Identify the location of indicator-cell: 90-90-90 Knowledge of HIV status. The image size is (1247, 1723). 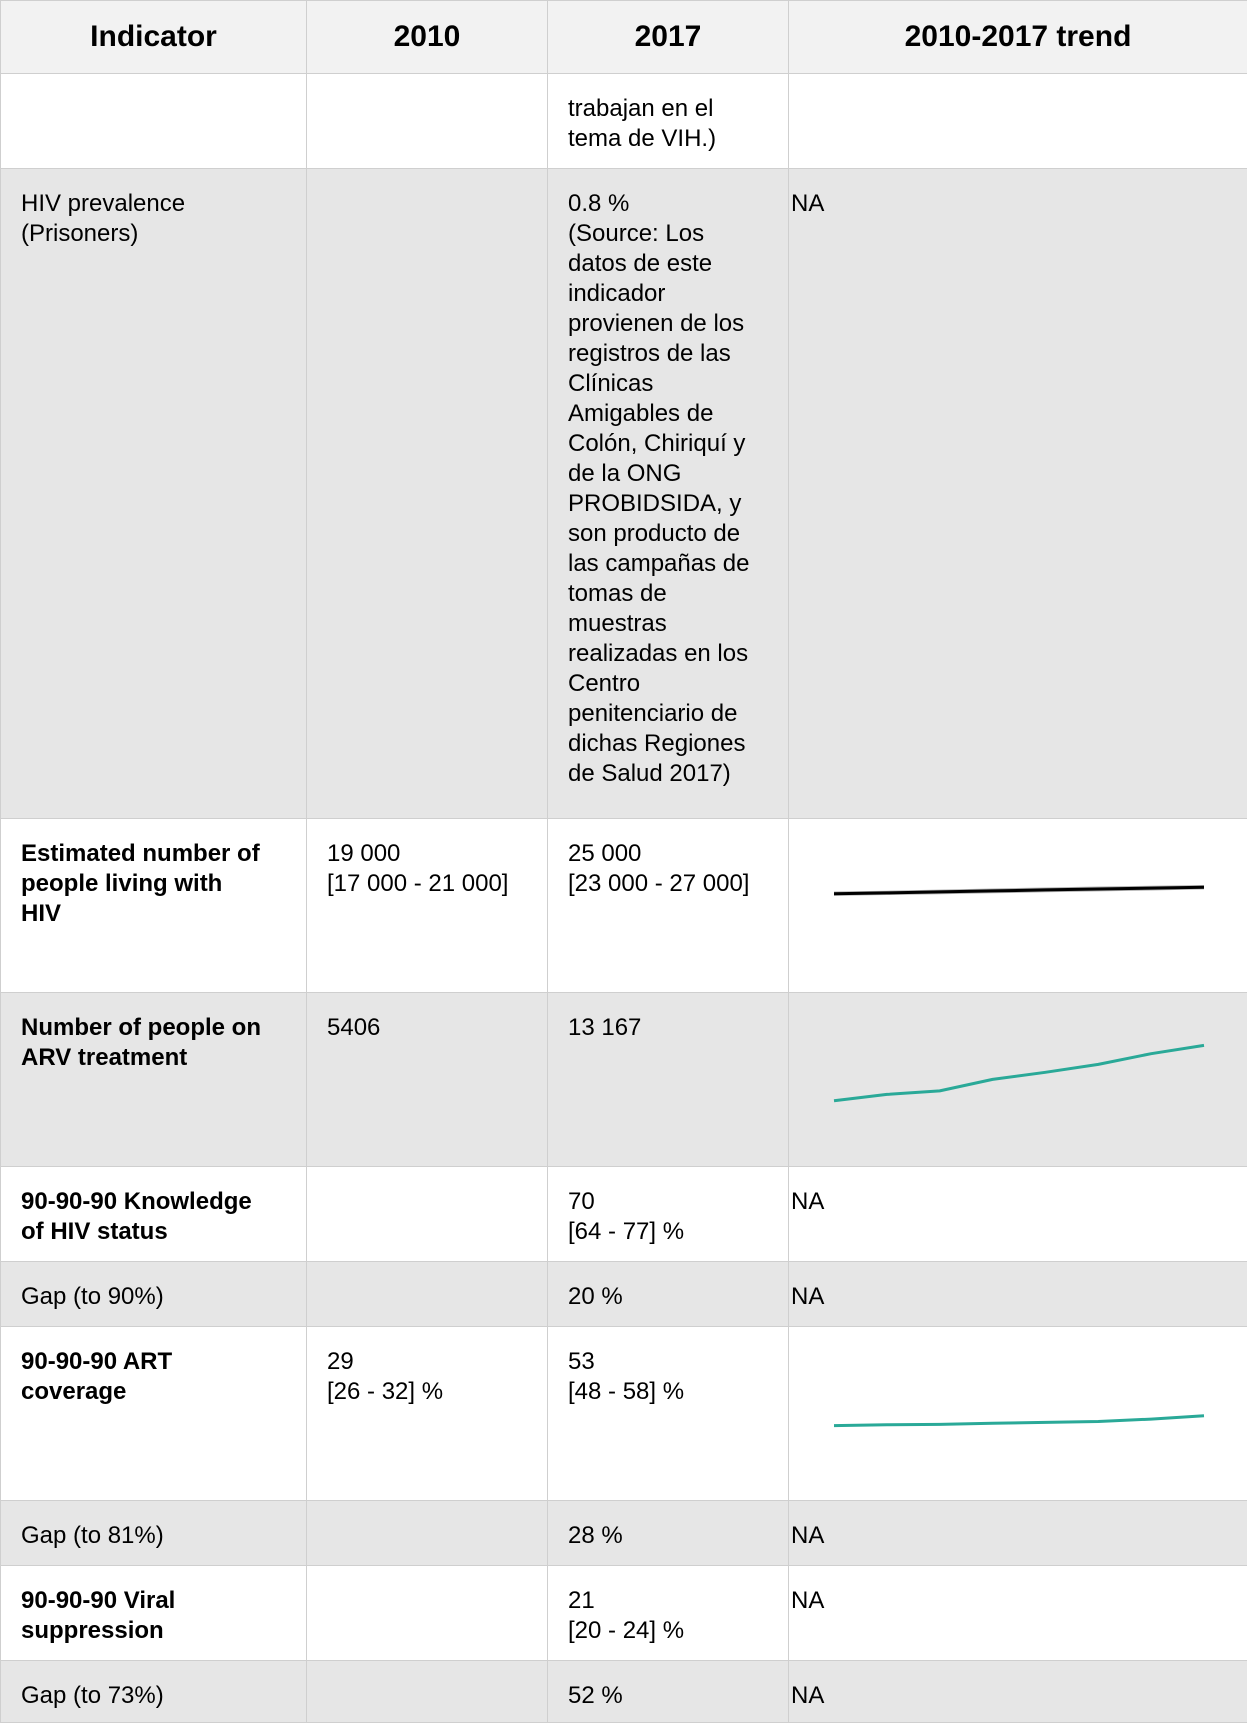
(154, 1214).